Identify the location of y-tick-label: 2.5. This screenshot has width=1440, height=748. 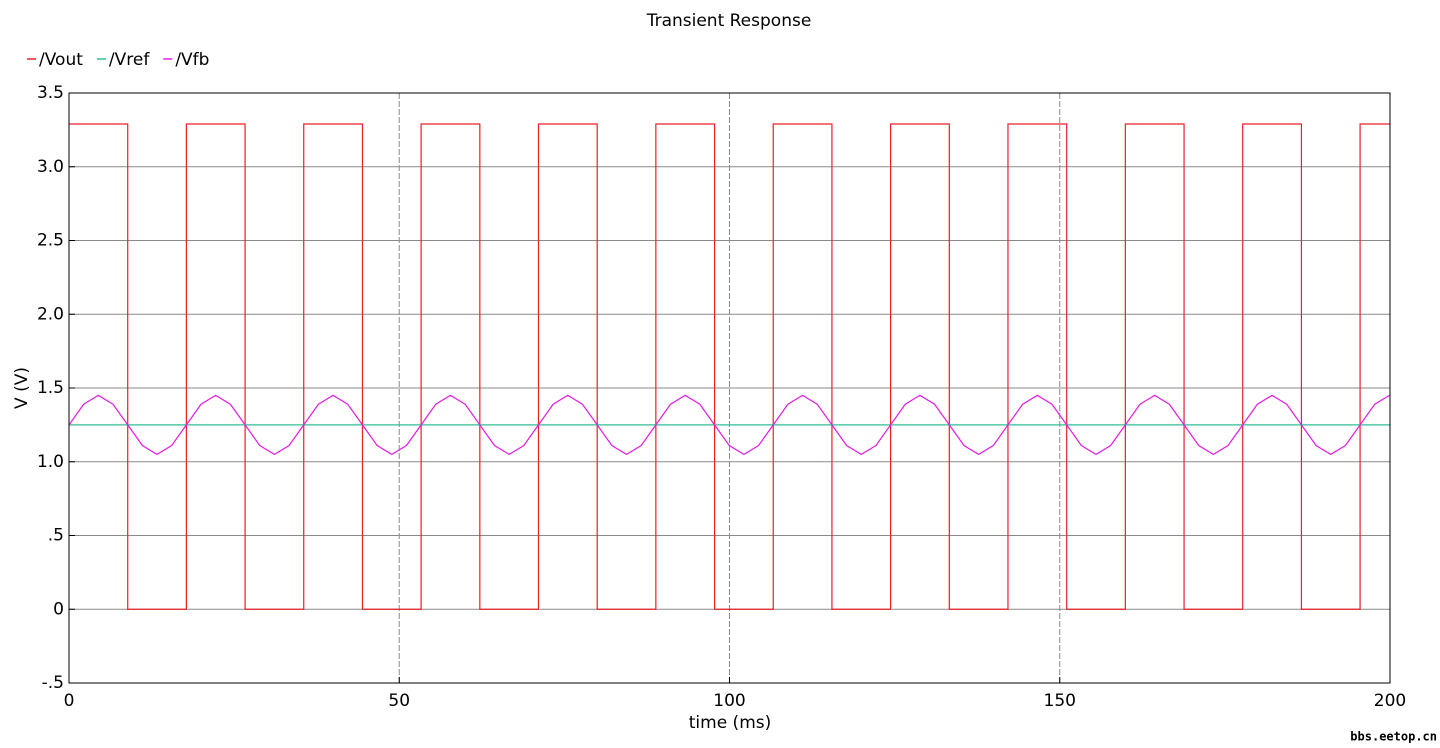
(50, 241).